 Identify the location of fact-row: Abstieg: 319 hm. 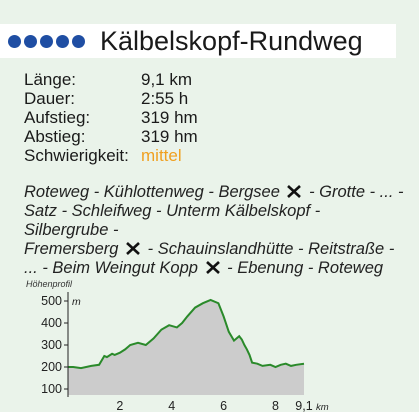
(111, 136).